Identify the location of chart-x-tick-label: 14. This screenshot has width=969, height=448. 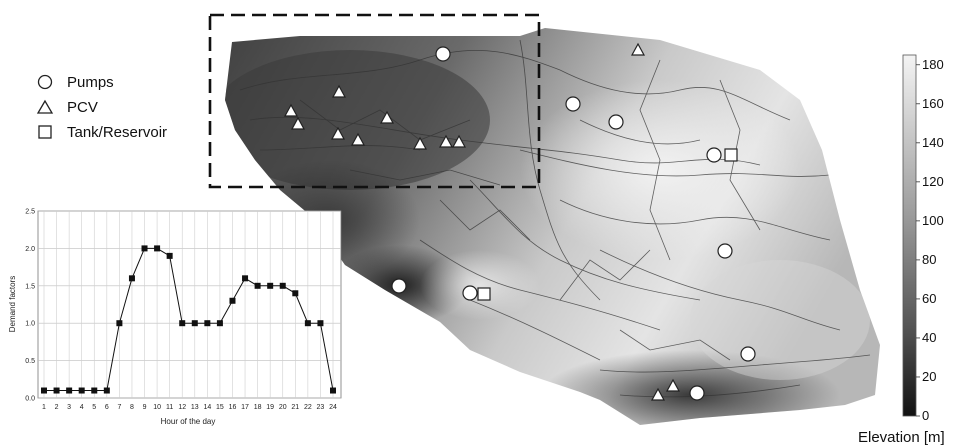
(207, 407).